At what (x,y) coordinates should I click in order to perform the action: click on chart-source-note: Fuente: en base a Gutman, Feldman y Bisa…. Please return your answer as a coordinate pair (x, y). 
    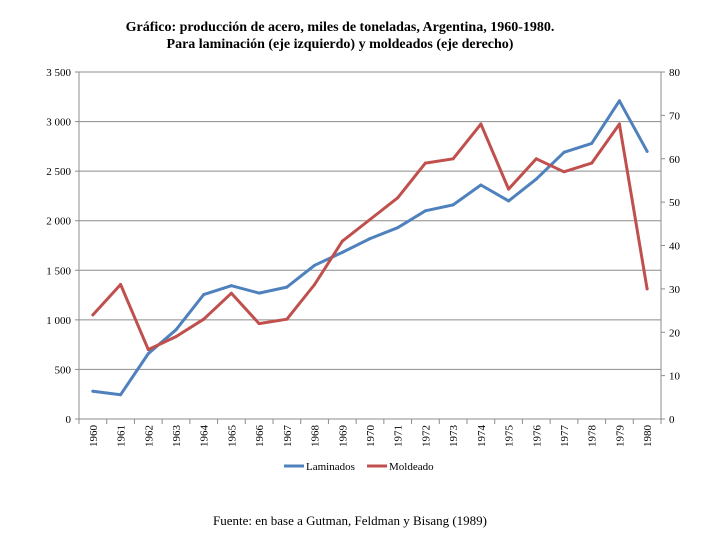
    Looking at the image, I should click on (350, 520).